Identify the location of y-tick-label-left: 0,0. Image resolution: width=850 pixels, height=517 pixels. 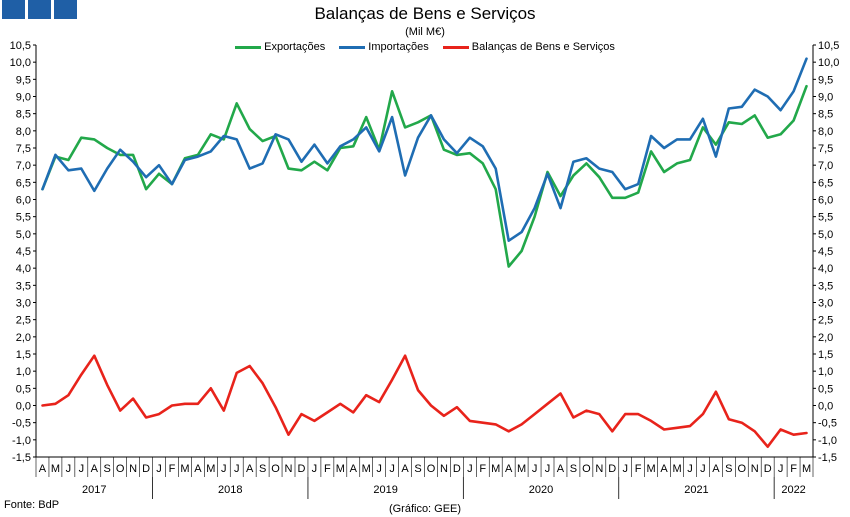
(23, 407).